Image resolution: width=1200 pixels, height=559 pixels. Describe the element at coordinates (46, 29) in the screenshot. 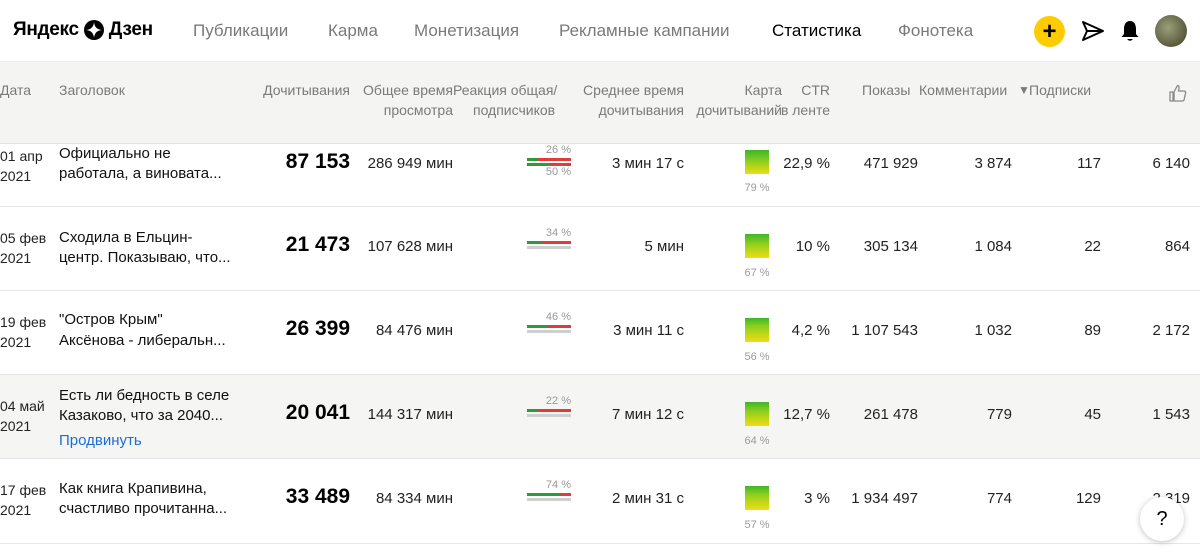

I see `logo-yandex-text: Яндекс` at that location.